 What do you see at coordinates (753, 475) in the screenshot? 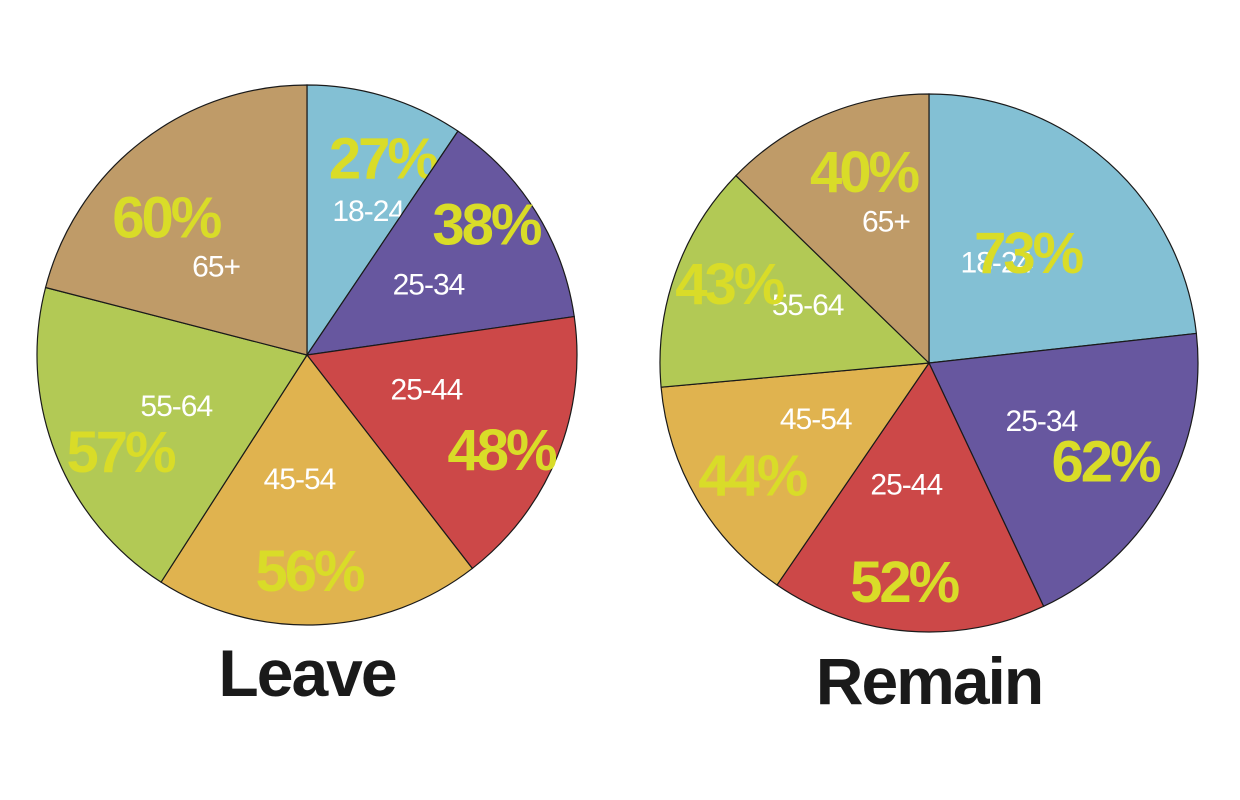
I see `remain-percent-label: 44%` at bounding box center [753, 475].